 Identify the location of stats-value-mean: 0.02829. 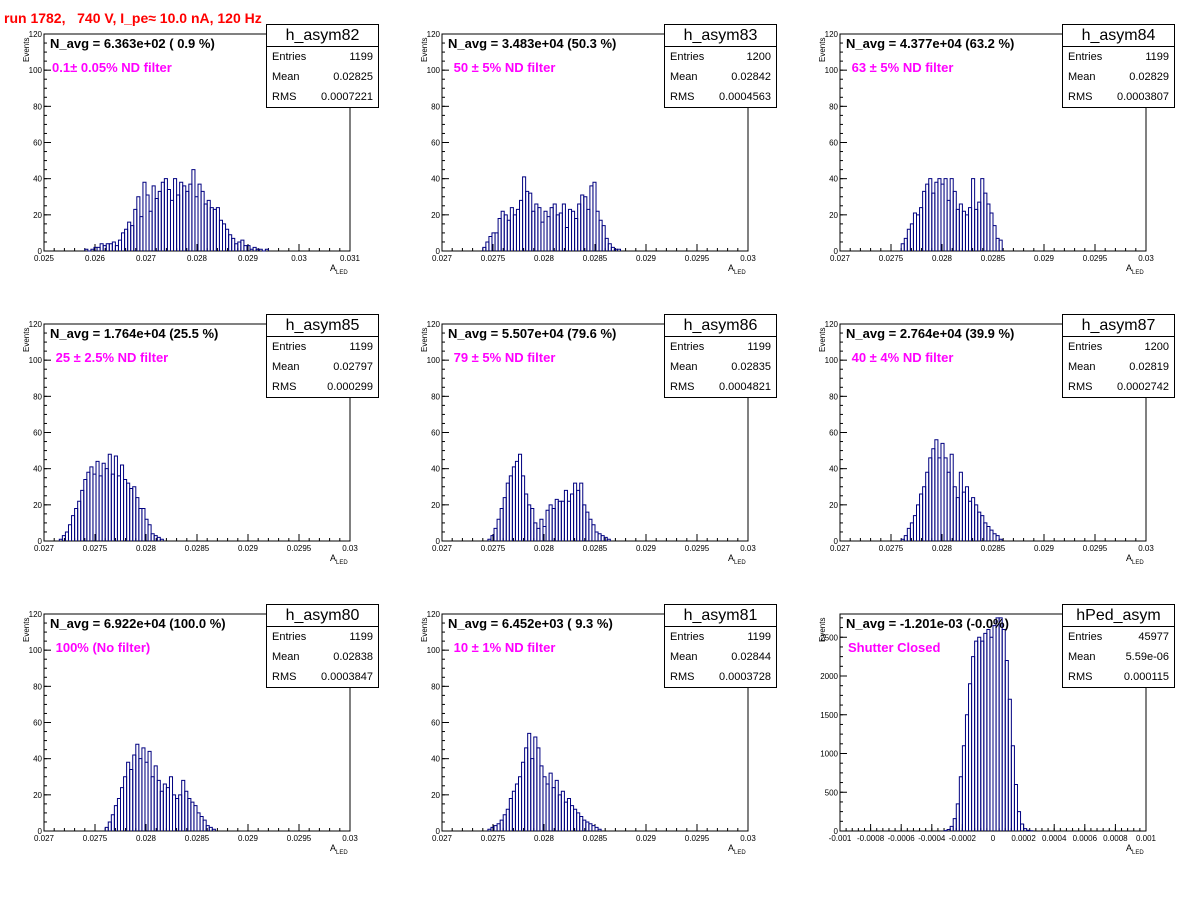
(1149, 77).